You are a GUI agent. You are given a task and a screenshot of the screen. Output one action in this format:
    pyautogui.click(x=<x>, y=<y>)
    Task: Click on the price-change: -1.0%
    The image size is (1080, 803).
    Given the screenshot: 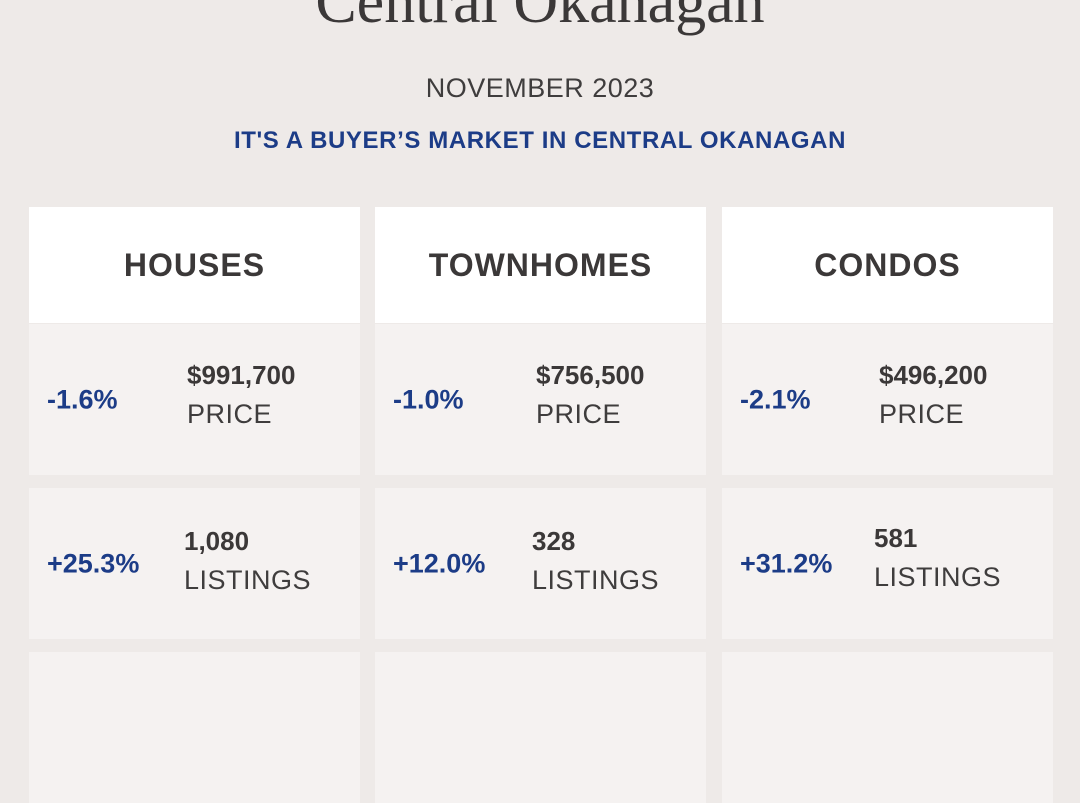 What is the action you would take?
    pyautogui.click(x=428, y=399)
    